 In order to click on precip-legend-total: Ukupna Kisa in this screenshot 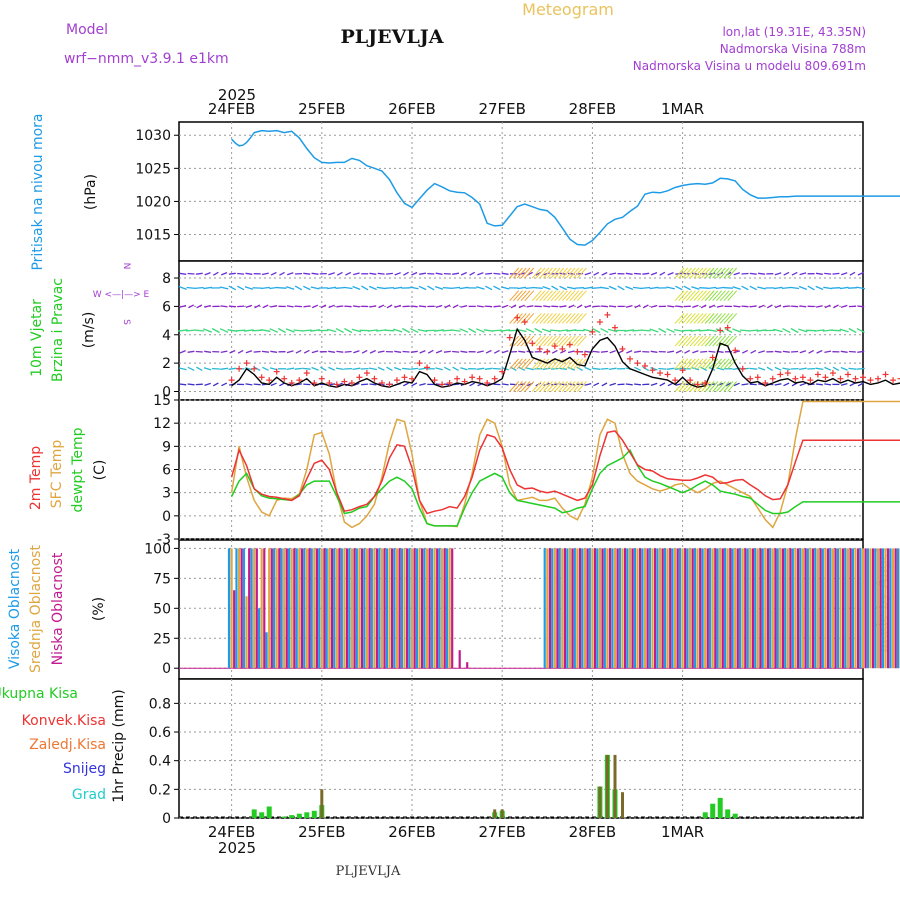, I will do `click(39, 694)`.